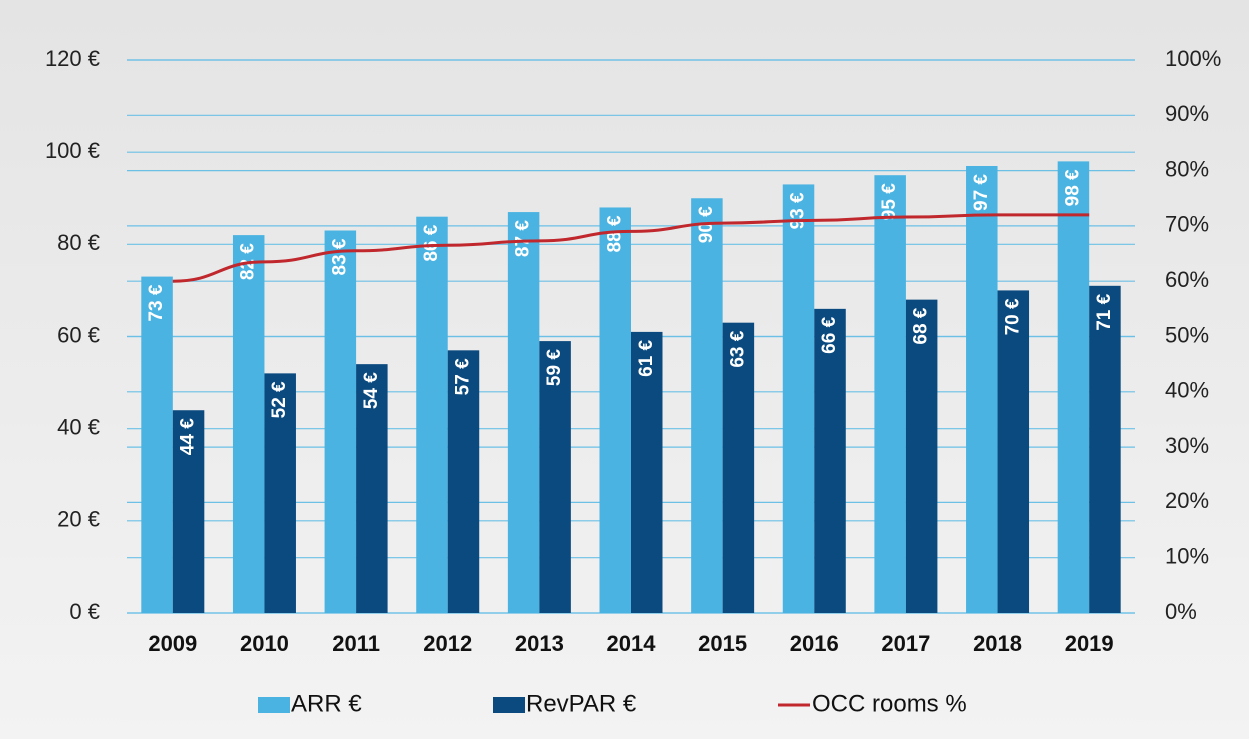  What do you see at coordinates (326, 703) in the screenshot?
I see `legend-label: ARR €` at bounding box center [326, 703].